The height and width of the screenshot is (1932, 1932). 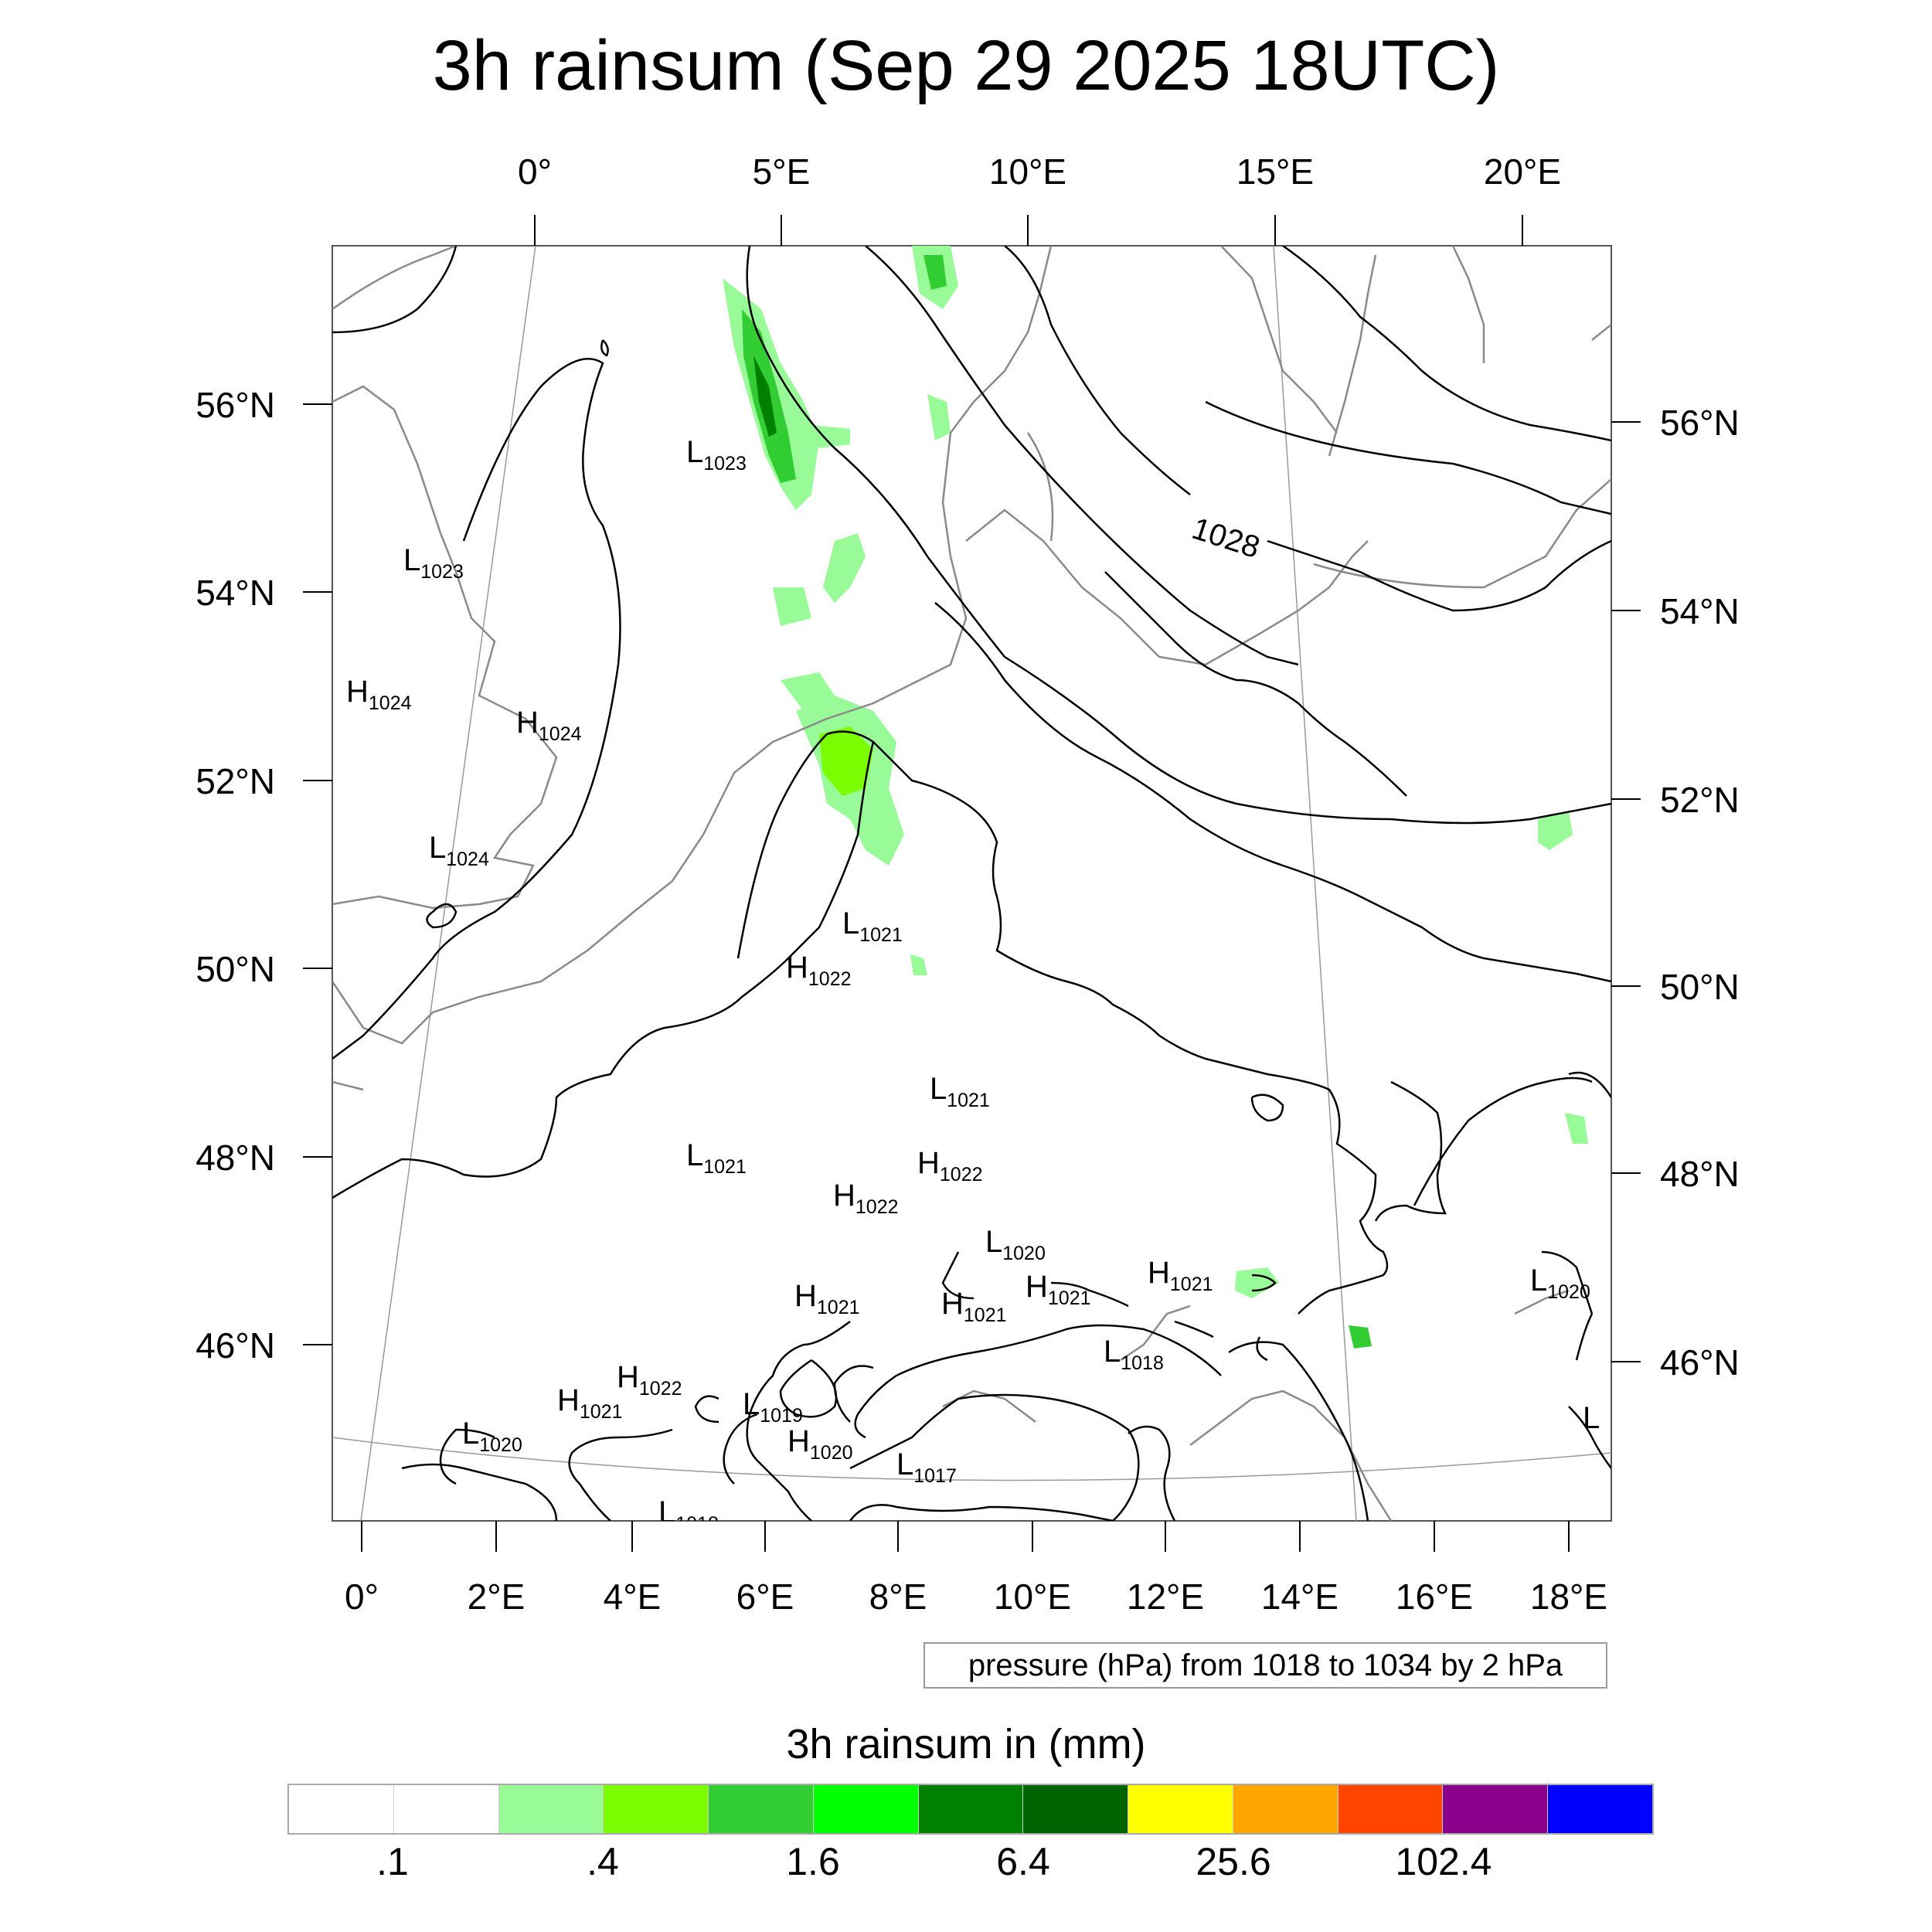 What do you see at coordinates (236, 405) in the screenshot?
I see `left-latitude-label: 56°N` at bounding box center [236, 405].